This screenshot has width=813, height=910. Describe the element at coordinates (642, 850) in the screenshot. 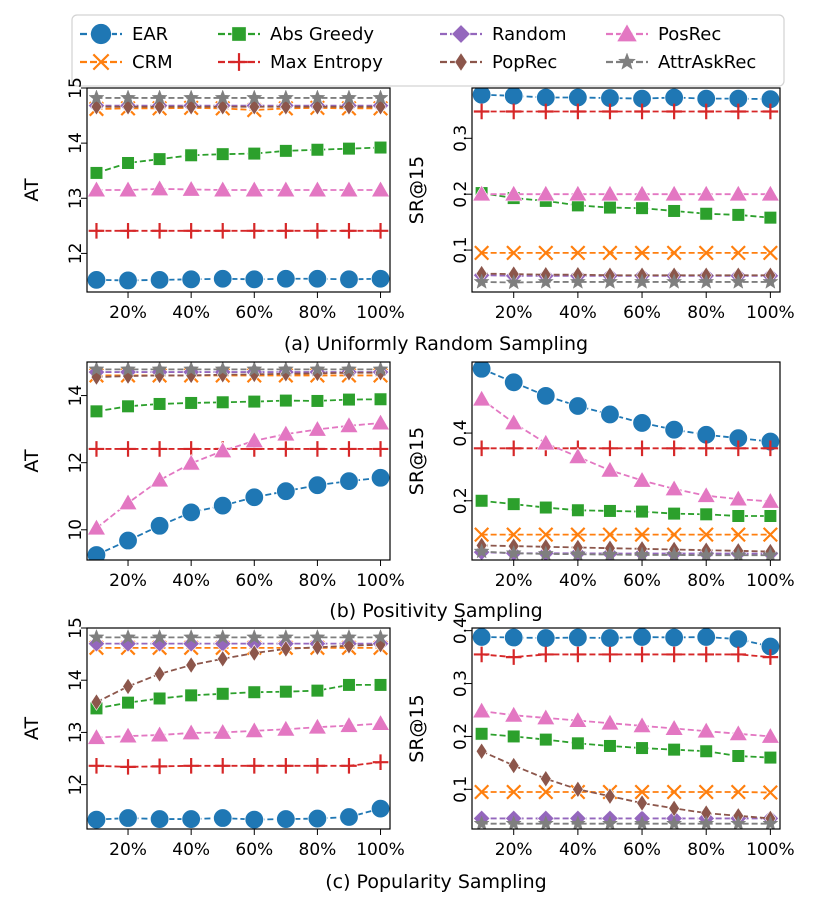

I see `x-tick-label: 60%` at that location.